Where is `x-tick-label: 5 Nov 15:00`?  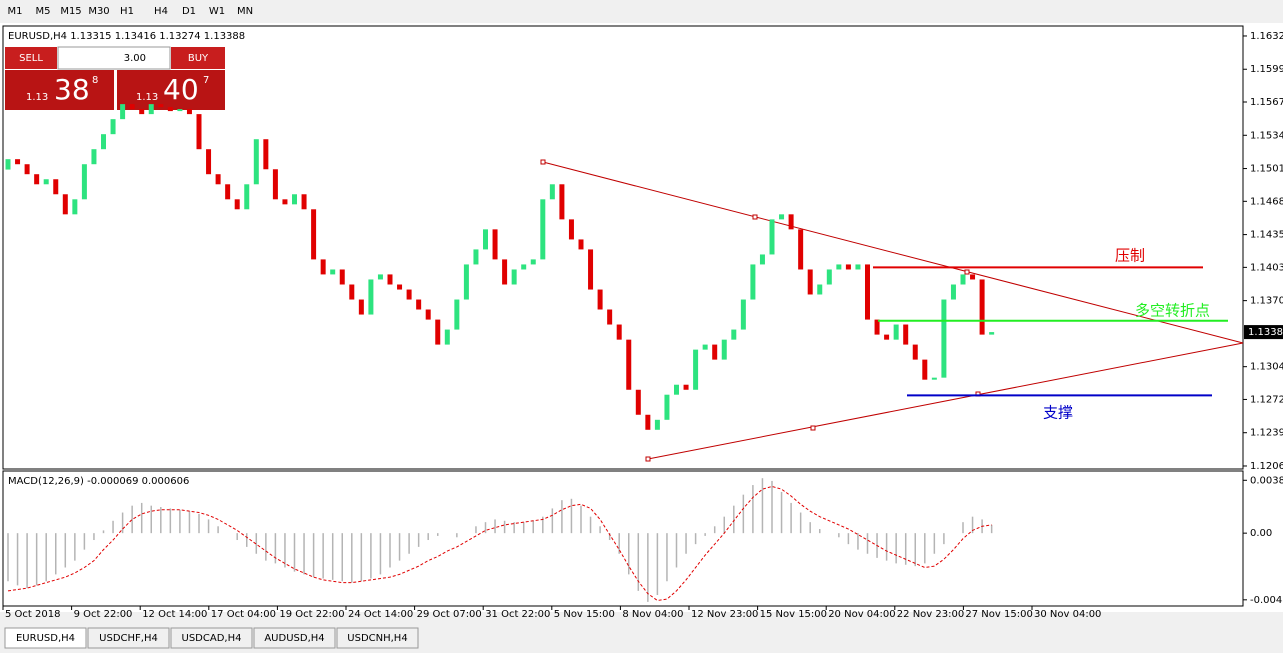 x-tick-label: 5 Nov 15:00 is located at coordinates (584, 614).